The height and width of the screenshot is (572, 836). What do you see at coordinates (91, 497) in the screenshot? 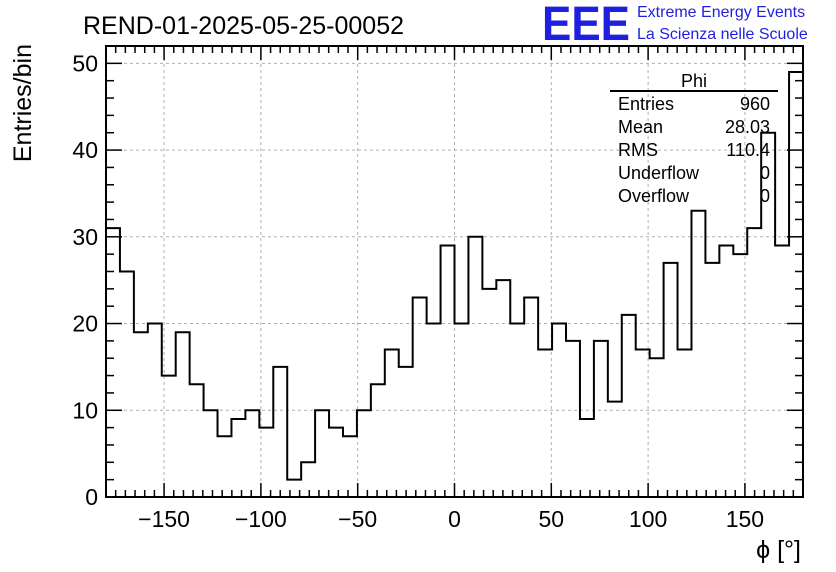
I see `y-tick-label: 0` at bounding box center [91, 497].